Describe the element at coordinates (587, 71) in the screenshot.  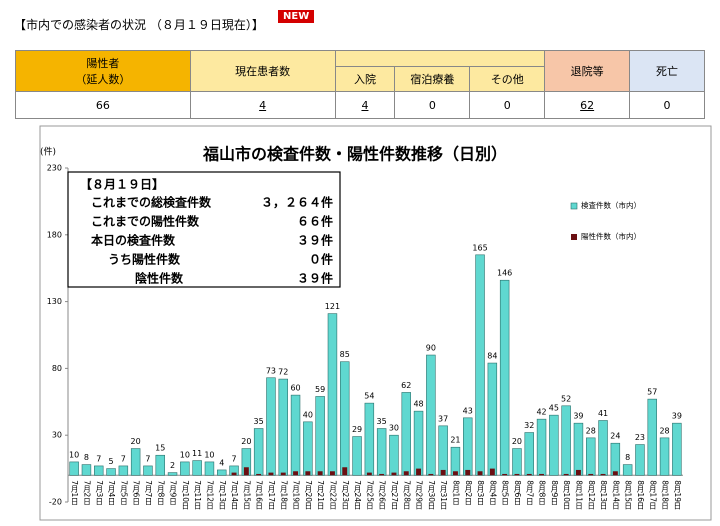
I see `header-cell: 退院等` at that location.